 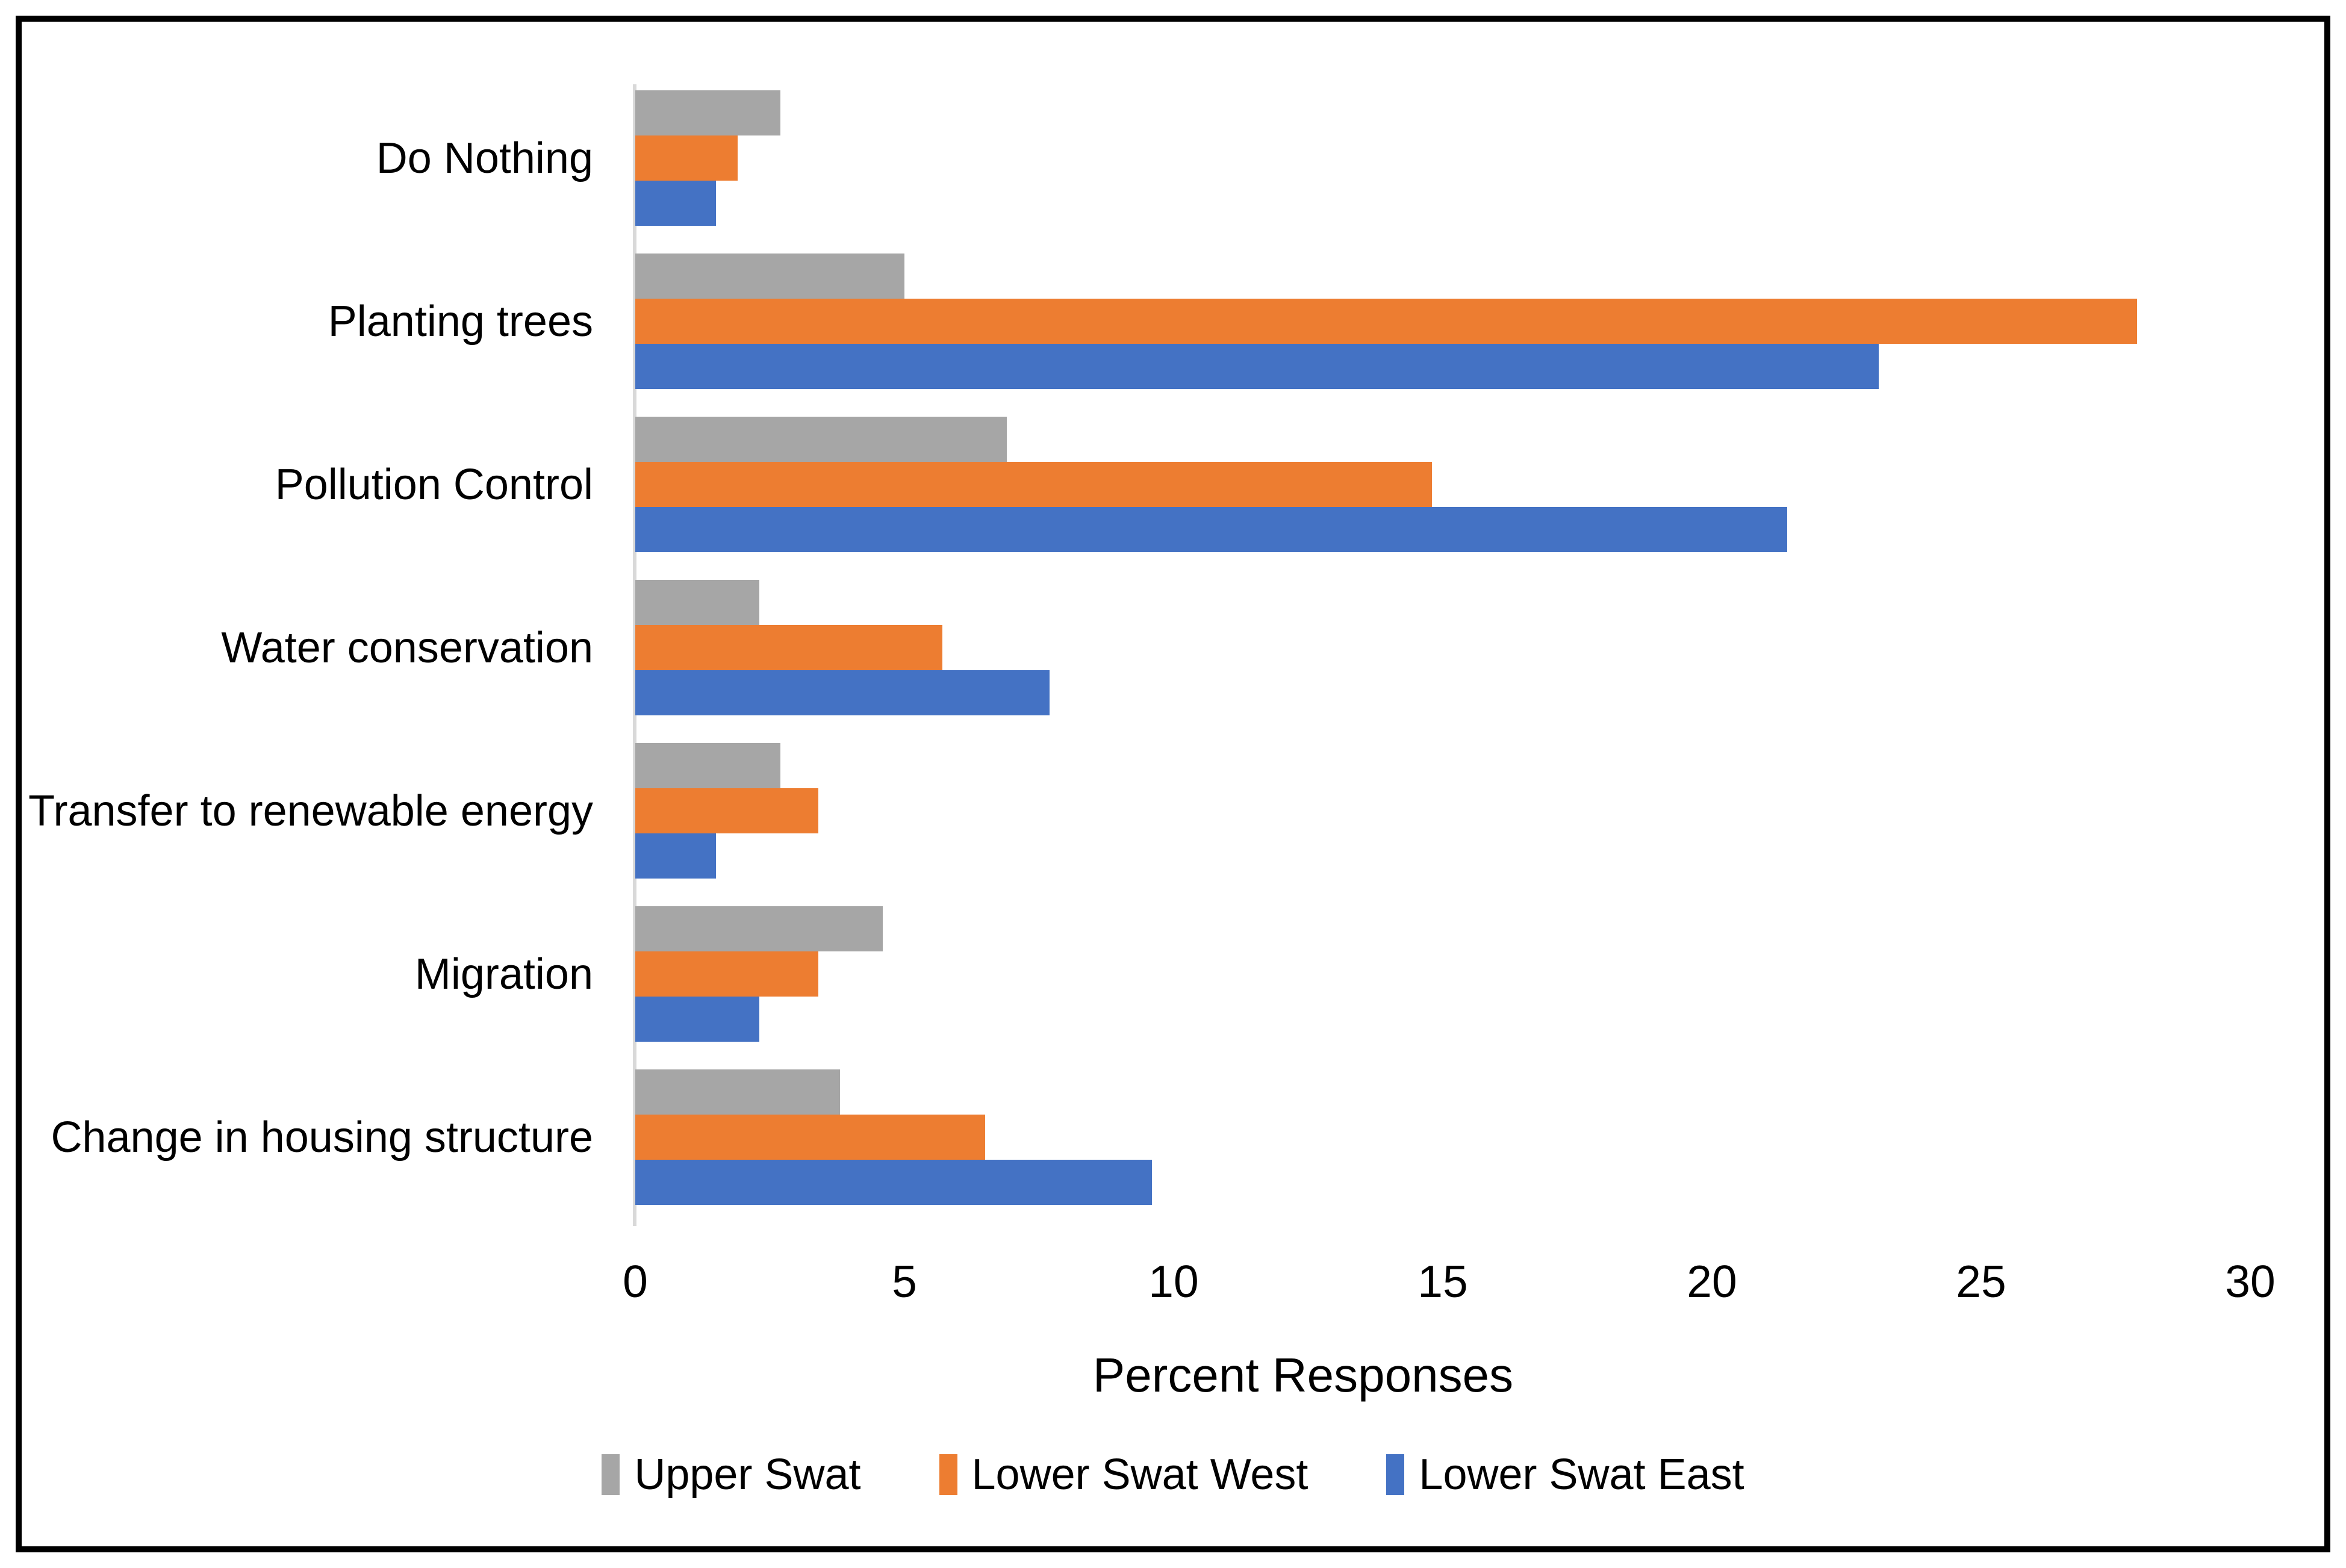 What do you see at coordinates (1139, 1475) in the screenshot?
I see `legend-label: Lower Swat West` at bounding box center [1139, 1475].